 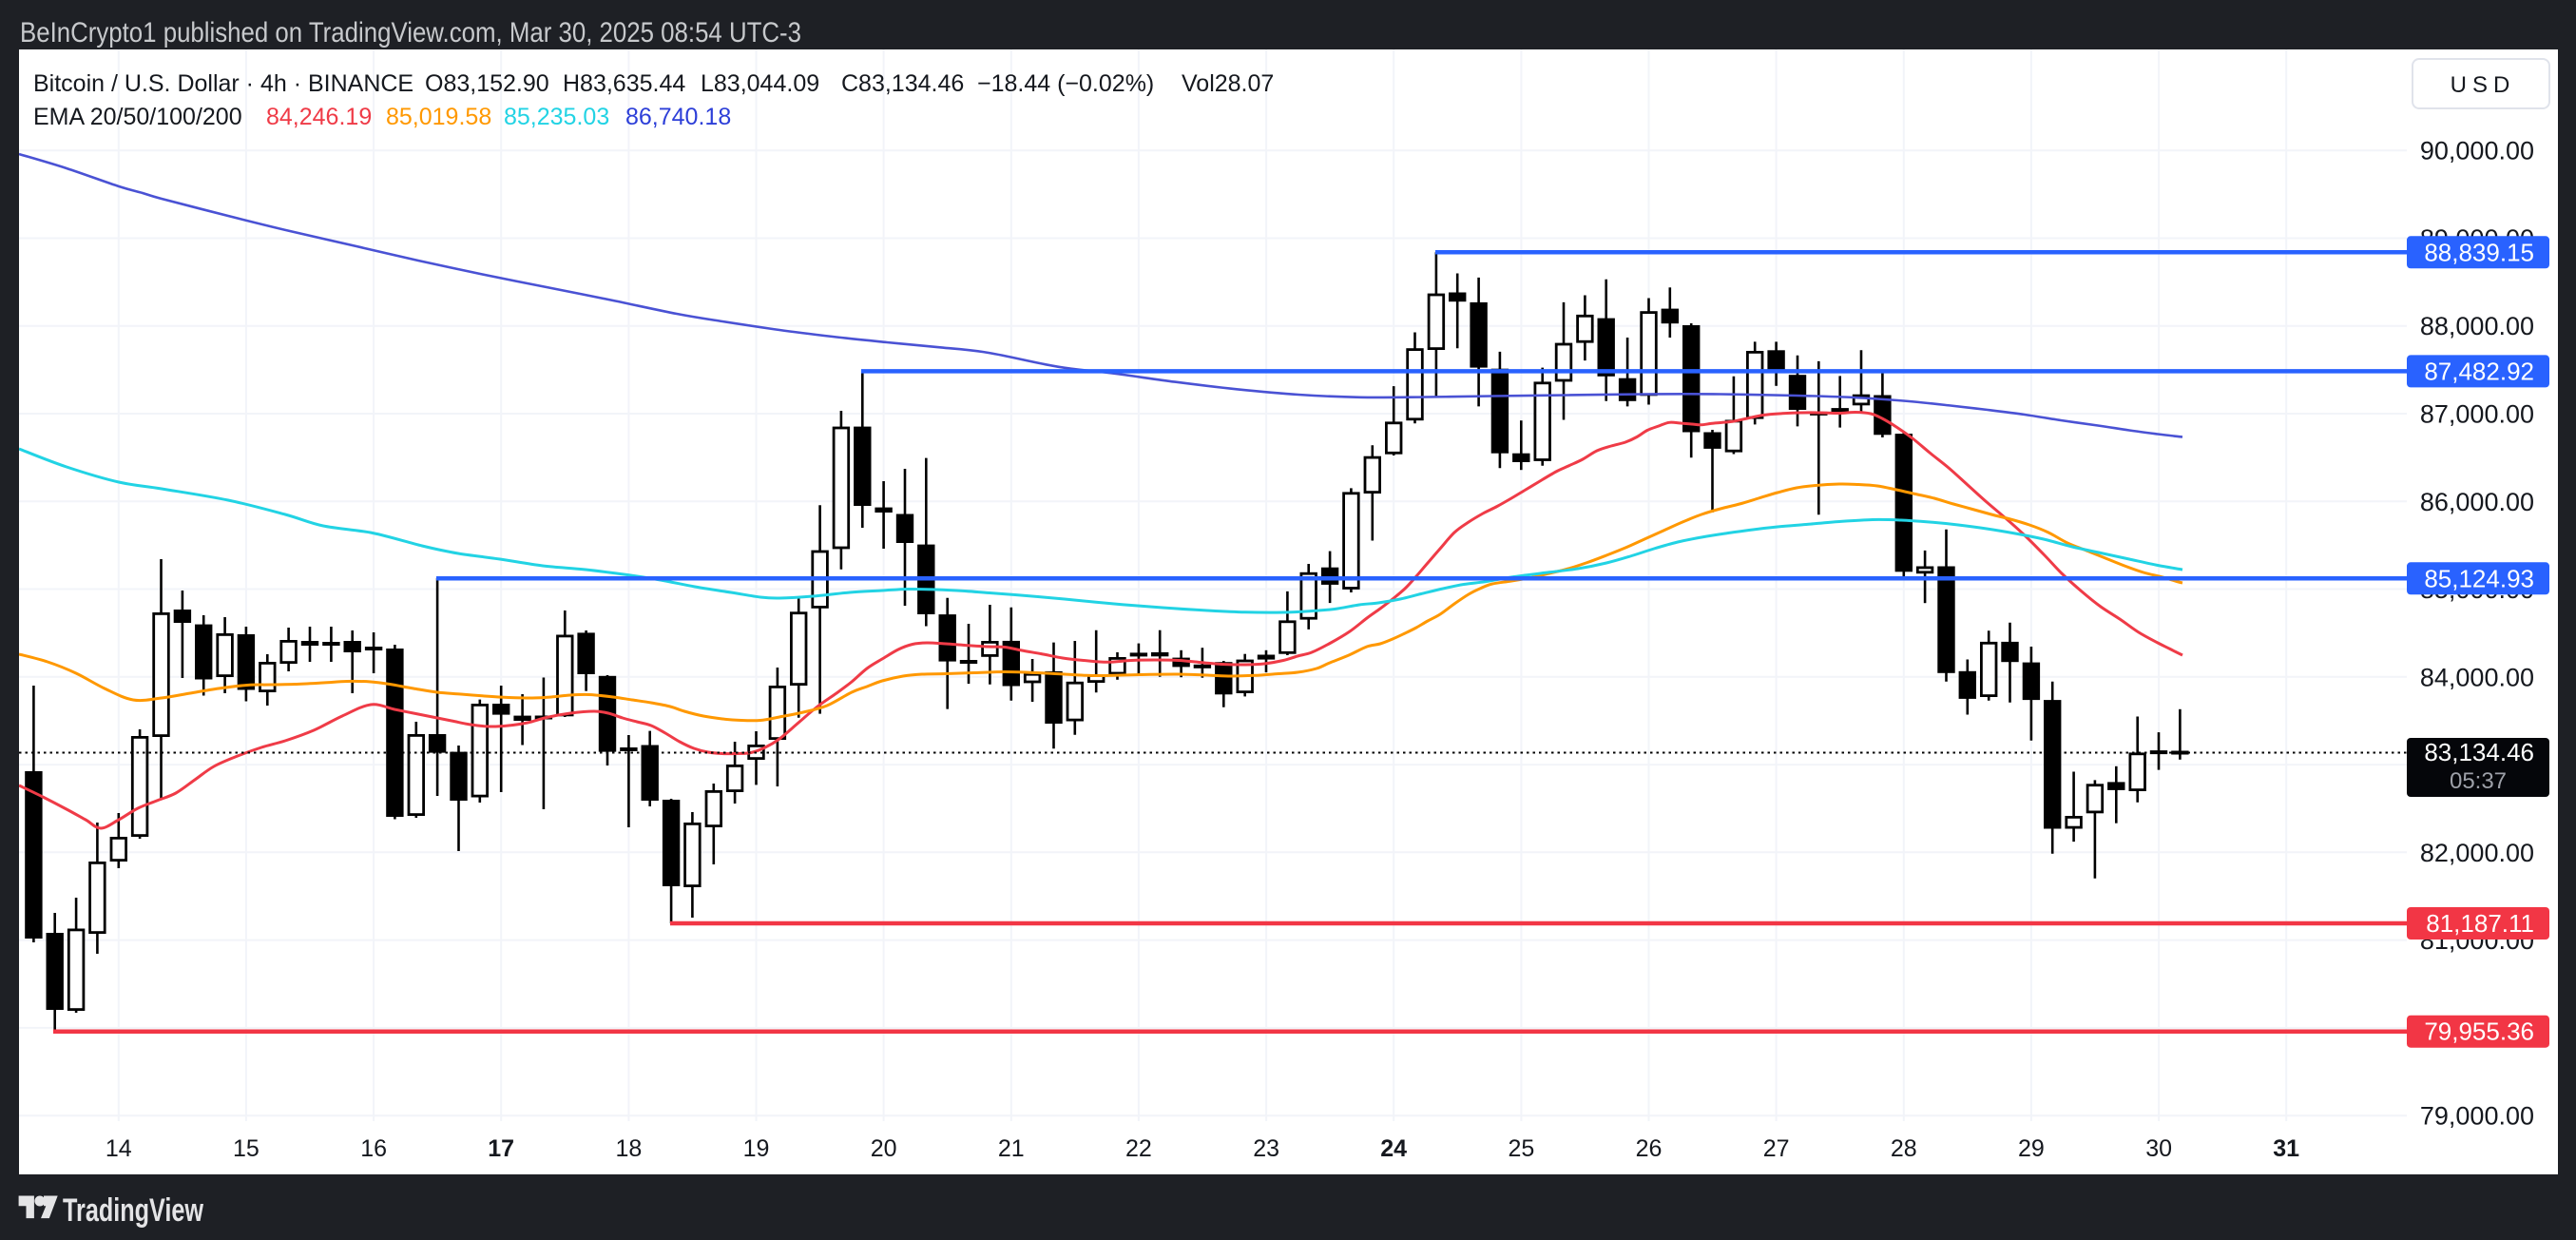 I want to click on svg-text: 31, so click(x=2286, y=1148).